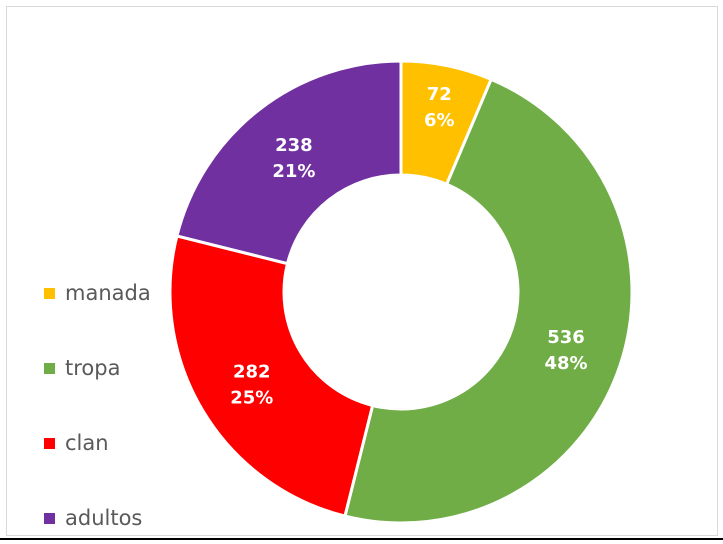 The image size is (723, 544). I want to click on data-label-percent-tropa: 48%, so click(565, 363).